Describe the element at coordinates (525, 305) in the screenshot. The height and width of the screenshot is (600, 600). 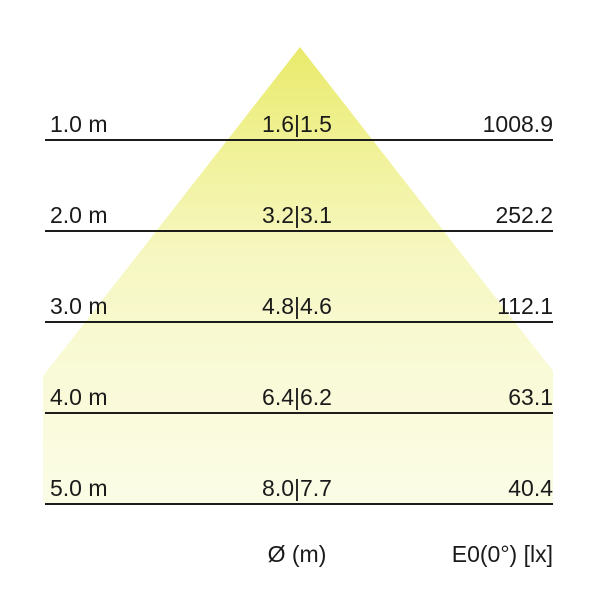
I see `illuminance-label: 112.1` at that location.